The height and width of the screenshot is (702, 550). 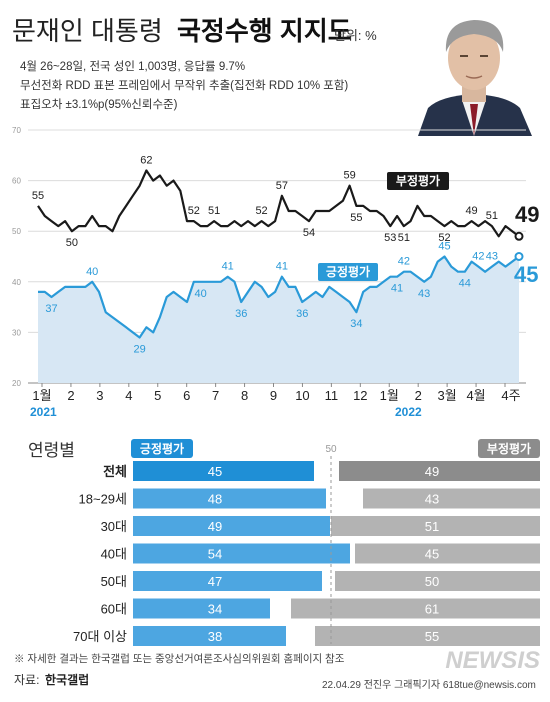 What do you see at coordinates (432, 526) in the screenshot?
I see `negative-bar-value: 51` at bounding box center [432, 526].